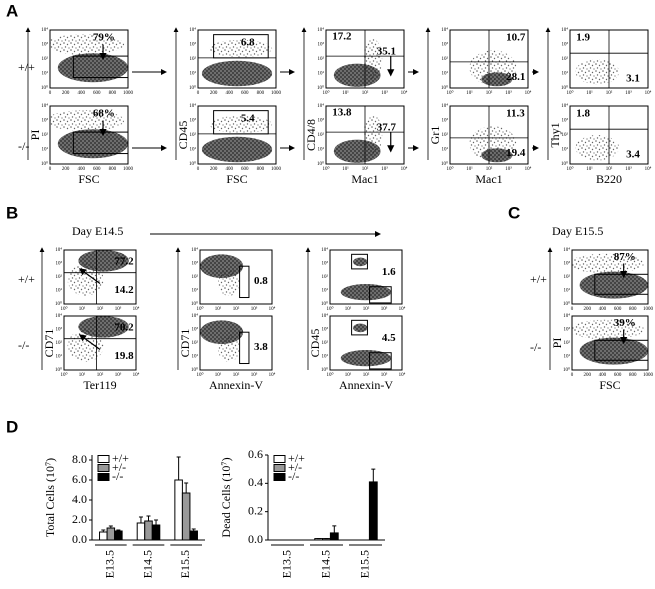  What do you see at coordinates (255, 539) in the screenshot?
I see `label: 0.0` at bounding box center [255, 539].